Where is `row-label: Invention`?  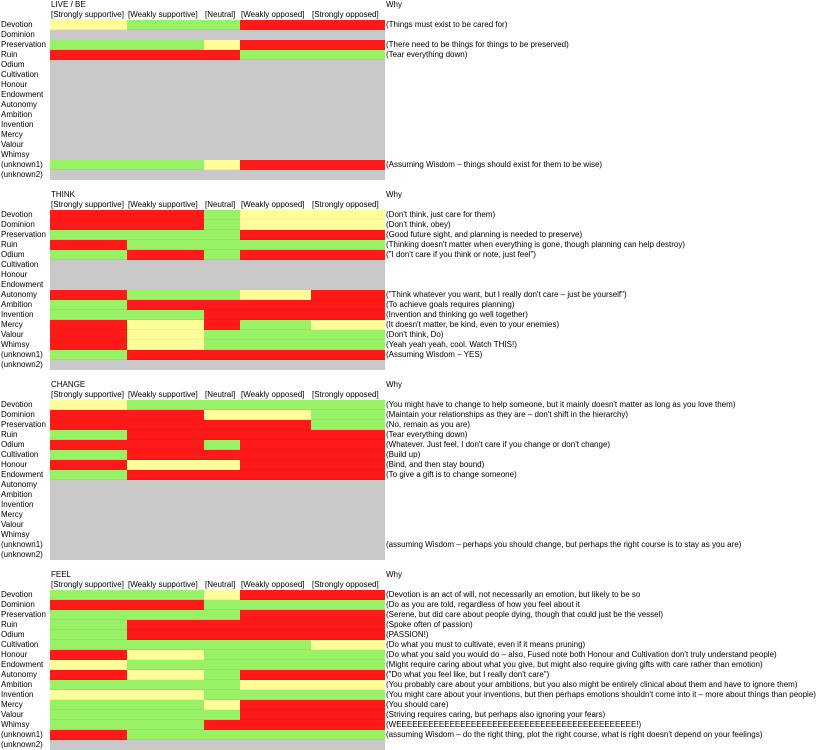
row-label: Invention is located at coordinates (17, 504).